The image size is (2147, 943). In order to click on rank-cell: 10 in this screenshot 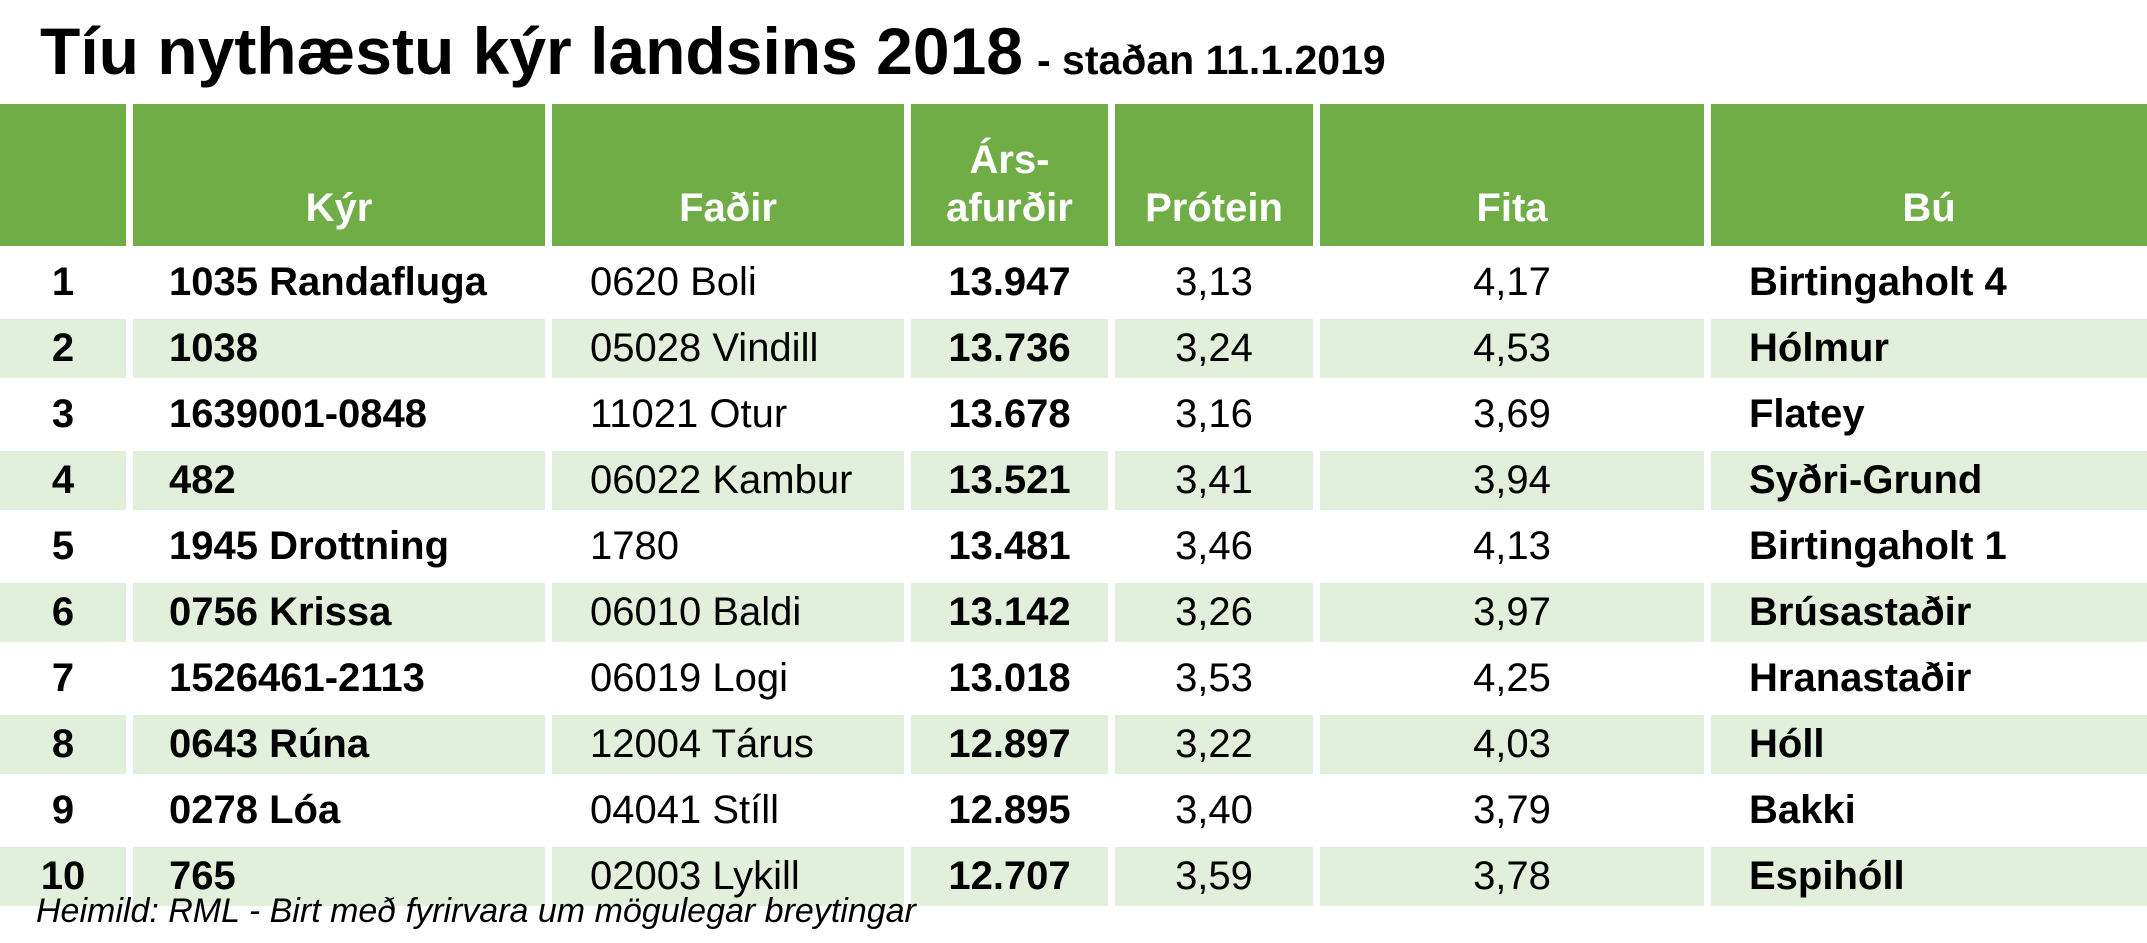, I will do `click(63, 876)`.